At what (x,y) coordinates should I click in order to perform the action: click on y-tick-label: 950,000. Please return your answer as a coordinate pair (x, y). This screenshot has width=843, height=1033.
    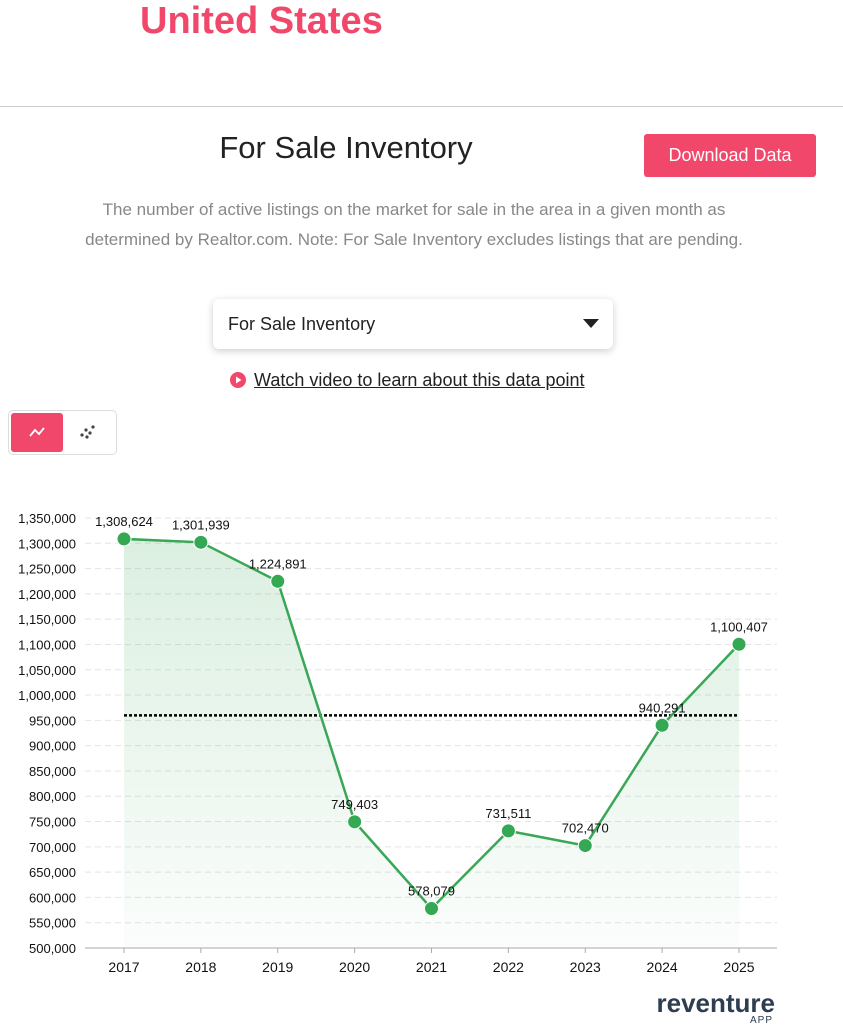
    Looking at the image, I should click on (52, 720).